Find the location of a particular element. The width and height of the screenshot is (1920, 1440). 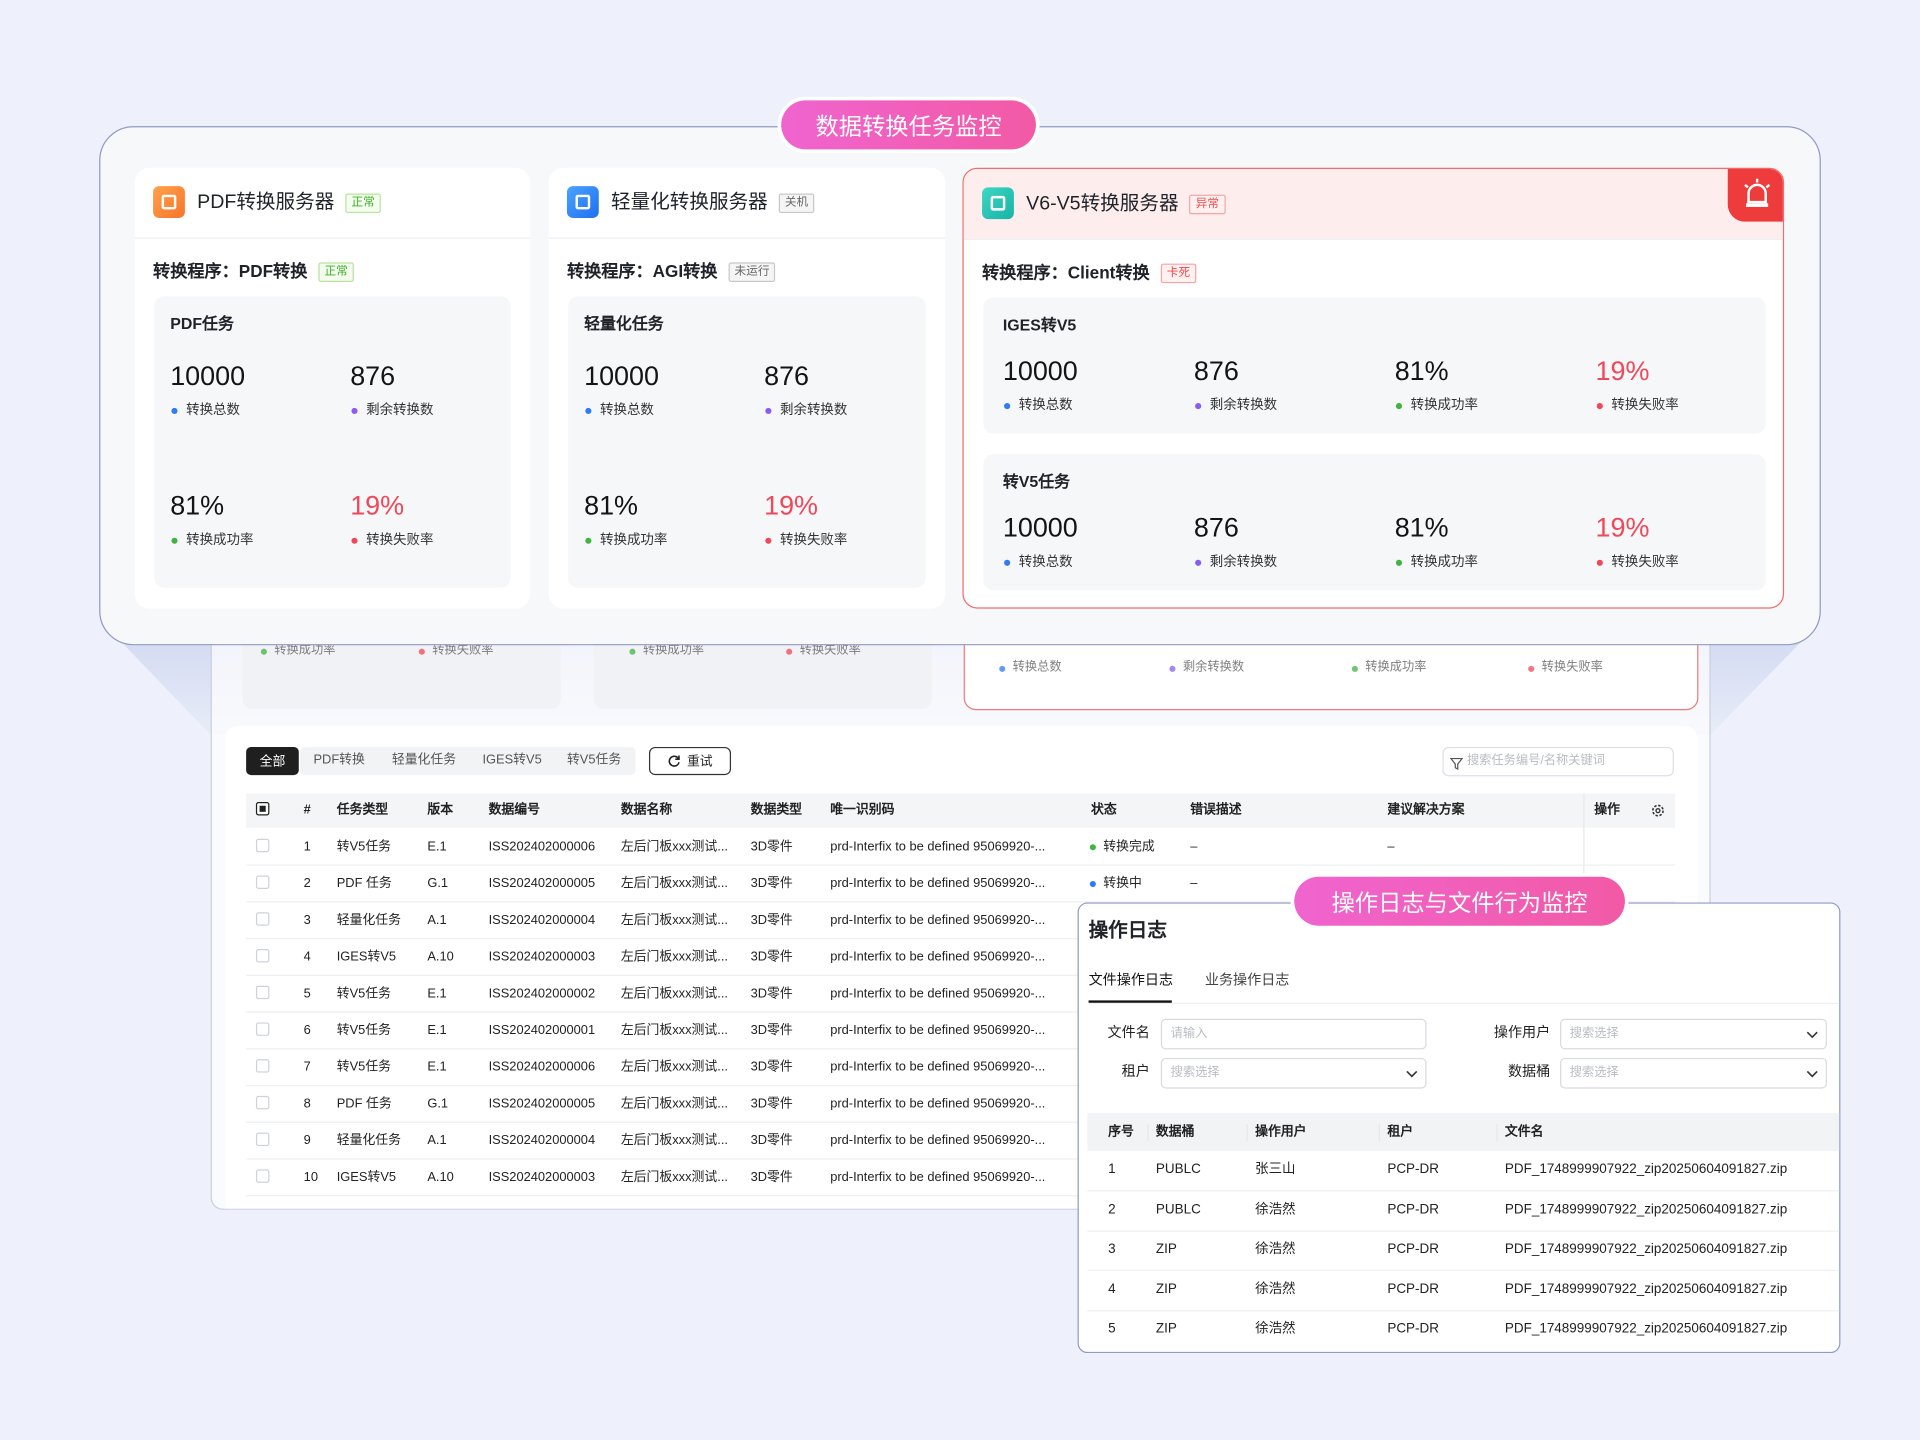

log-title: 操作日志 is located at coordinates (1127, 931).